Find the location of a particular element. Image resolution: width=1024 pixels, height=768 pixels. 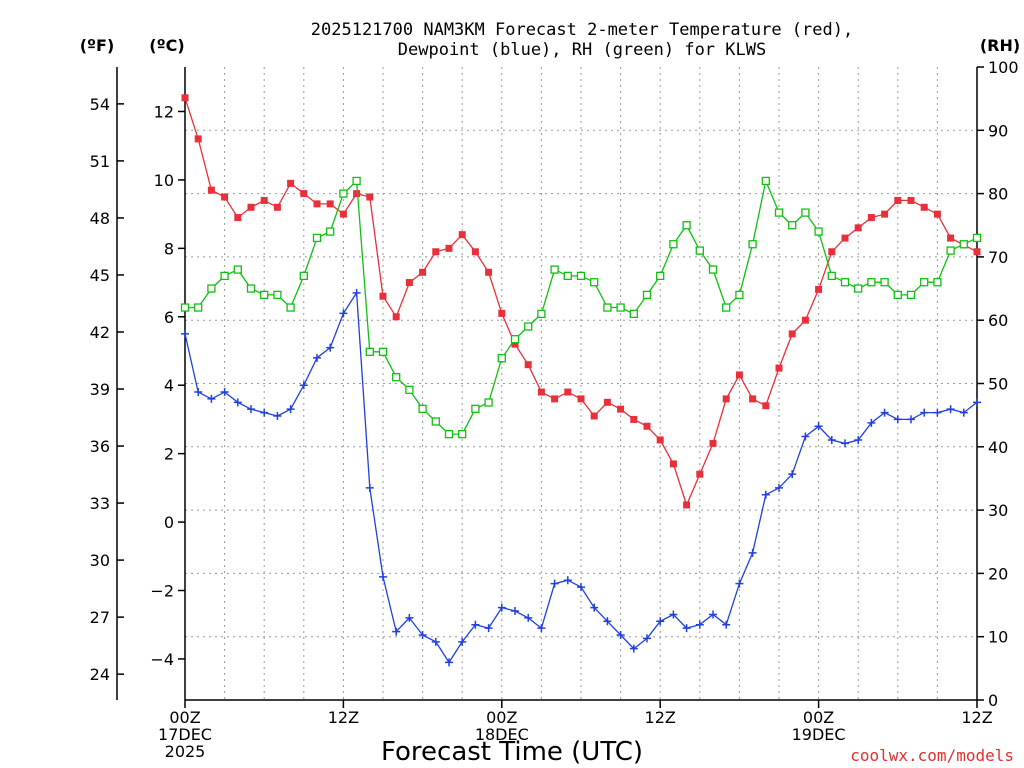

fahrenheit-tick-label: 36 is located at coordinates (100, 446).